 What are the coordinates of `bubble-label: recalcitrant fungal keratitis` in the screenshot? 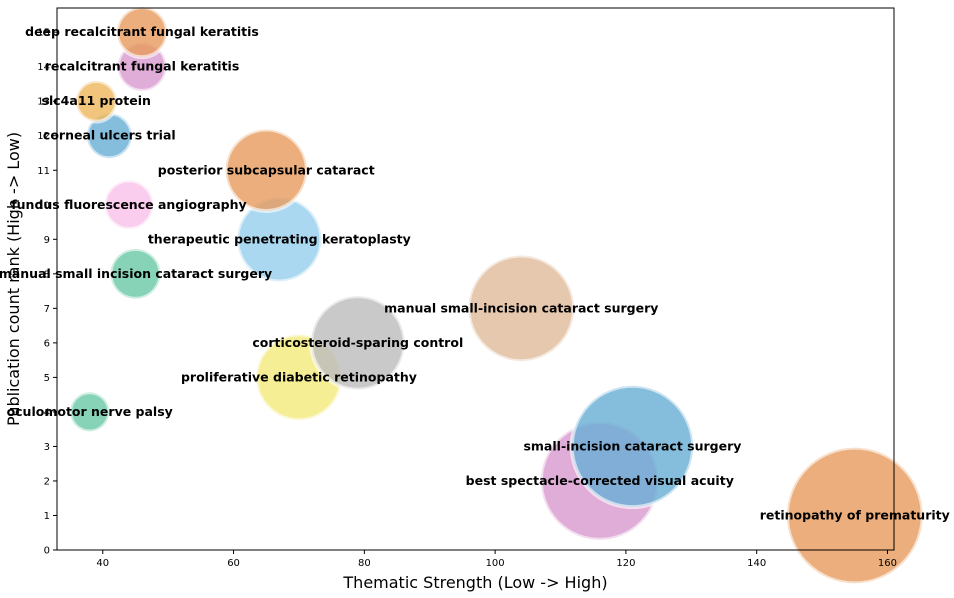 It's located at (142, 66).